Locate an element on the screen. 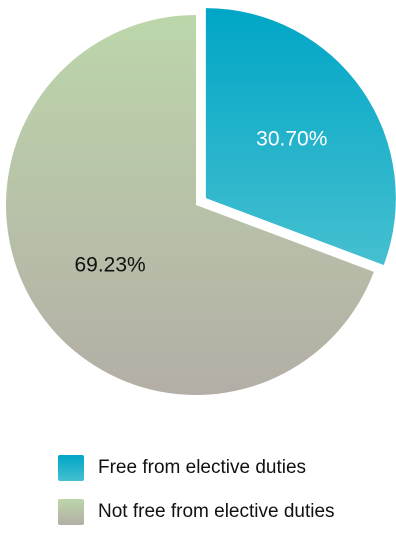  slice-label-not-free: 69.23% is located at coordinates (109, 264).